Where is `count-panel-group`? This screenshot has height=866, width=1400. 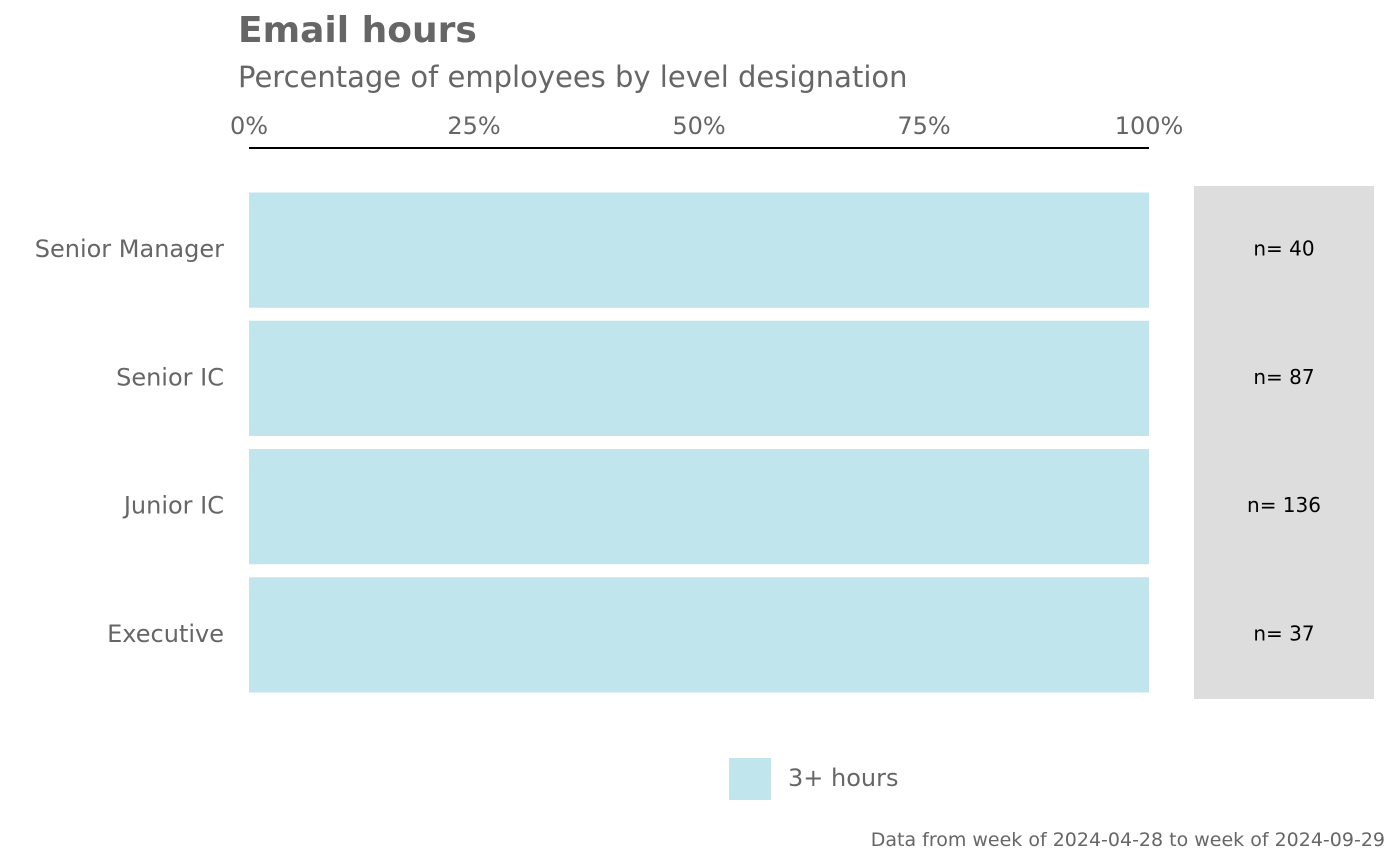
count-panel-group is located at coordinates (1284, 442).